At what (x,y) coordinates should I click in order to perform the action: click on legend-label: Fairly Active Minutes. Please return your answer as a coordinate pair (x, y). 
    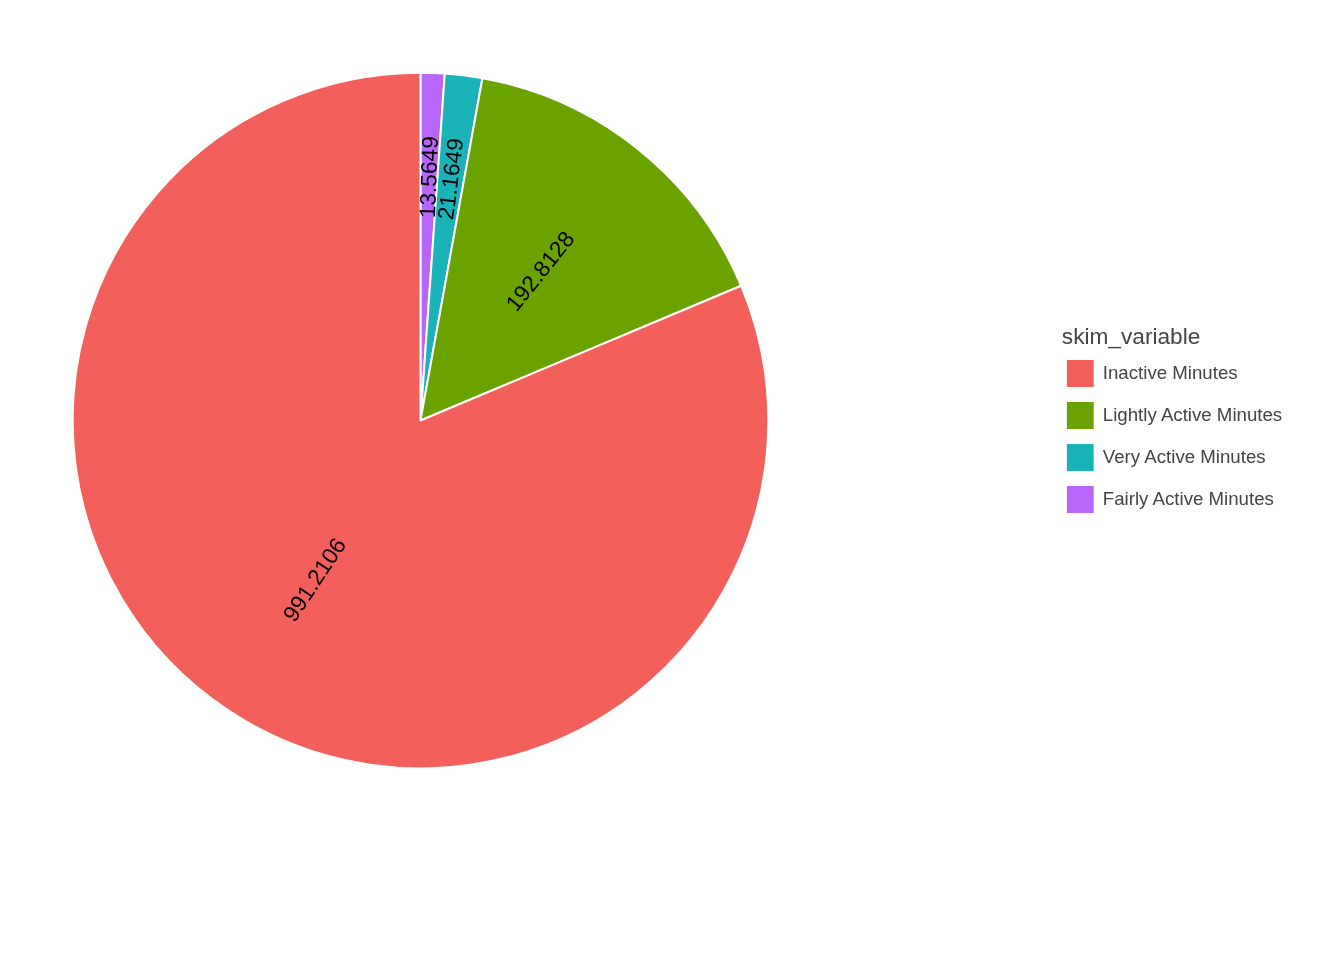
    Looking at the image, I should click on (1188, 499).